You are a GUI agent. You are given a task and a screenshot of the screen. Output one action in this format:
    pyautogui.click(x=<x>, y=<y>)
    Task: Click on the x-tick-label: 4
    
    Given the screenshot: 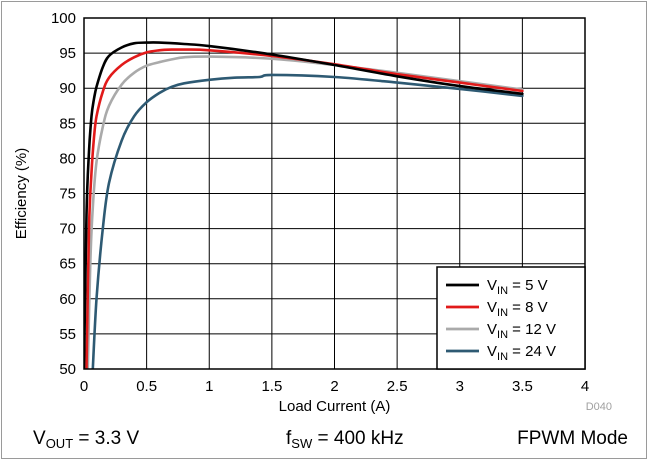 What is the action you would take?
    pyautogui.click(x=585, y=386)
    